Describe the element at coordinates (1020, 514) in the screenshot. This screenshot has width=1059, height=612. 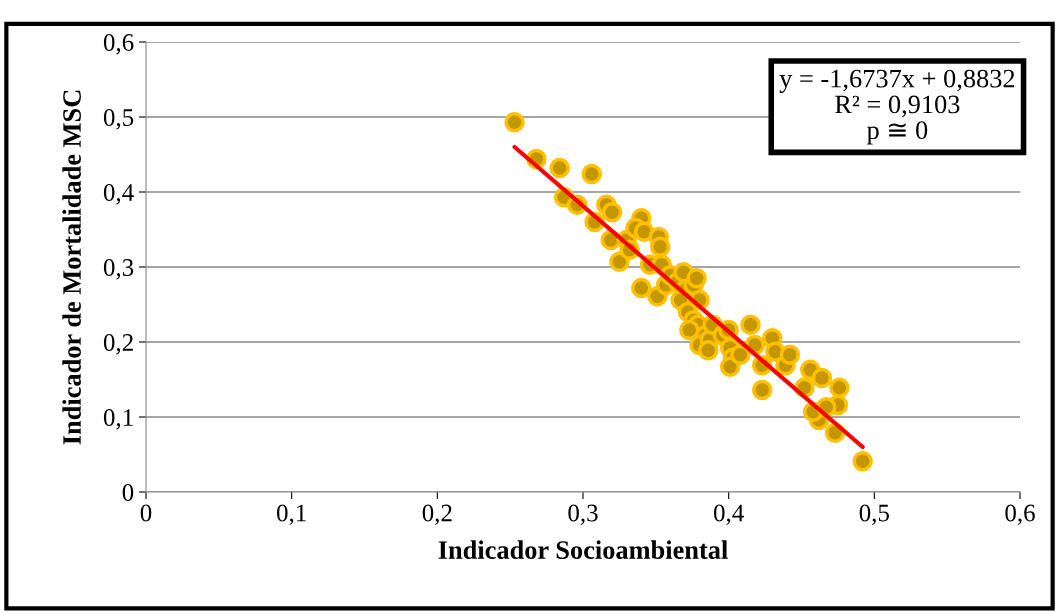
I see `x-tick-label: 0,6` at that location.